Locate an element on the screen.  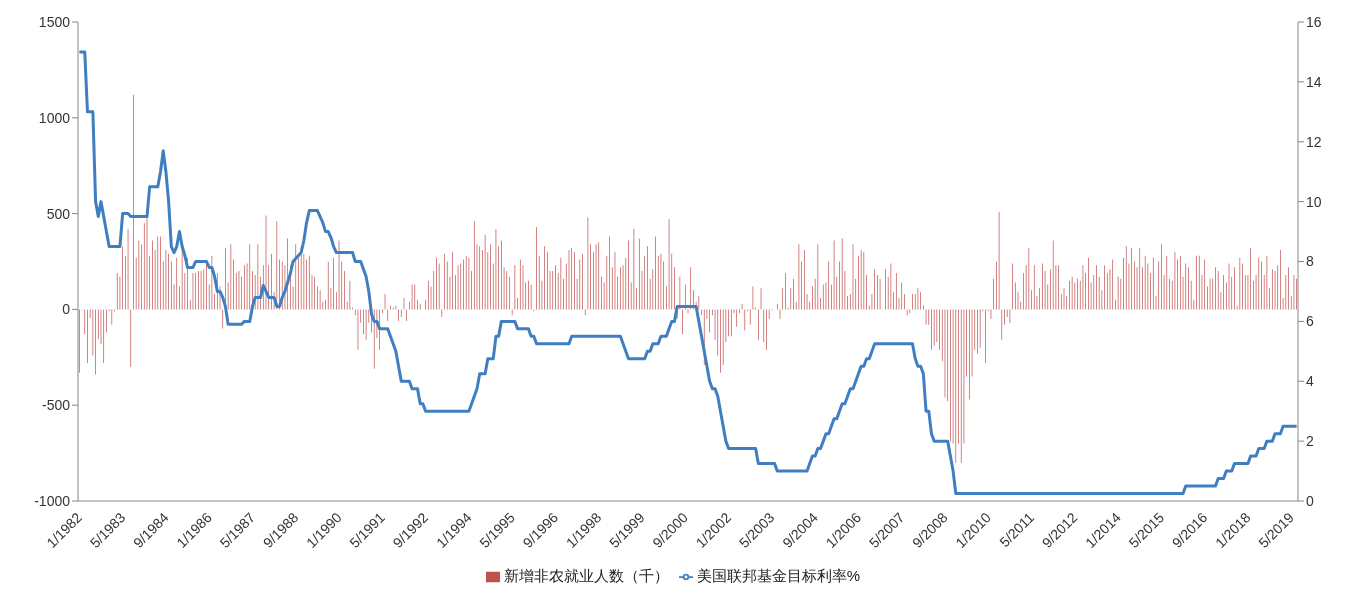
y2-tick-label: 0 is located at coordinates (1310, 500).